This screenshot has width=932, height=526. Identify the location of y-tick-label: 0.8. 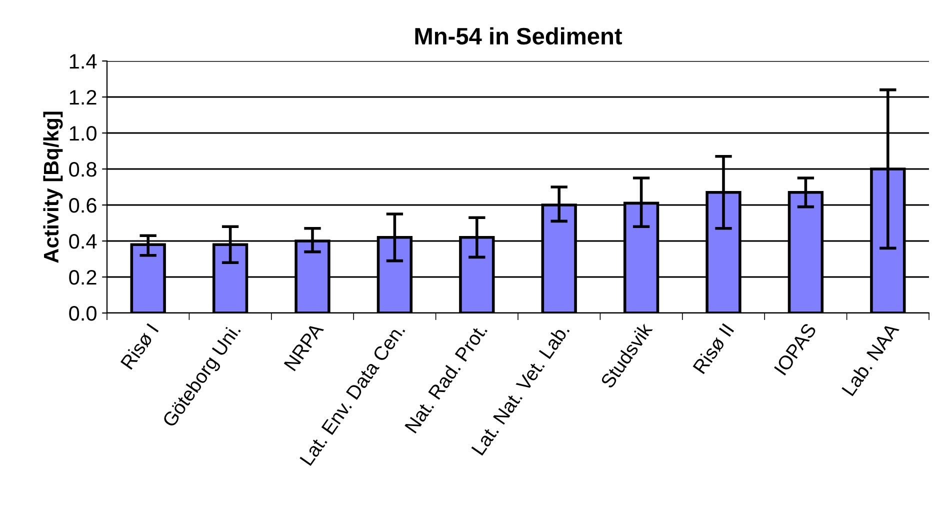
(82, 169).